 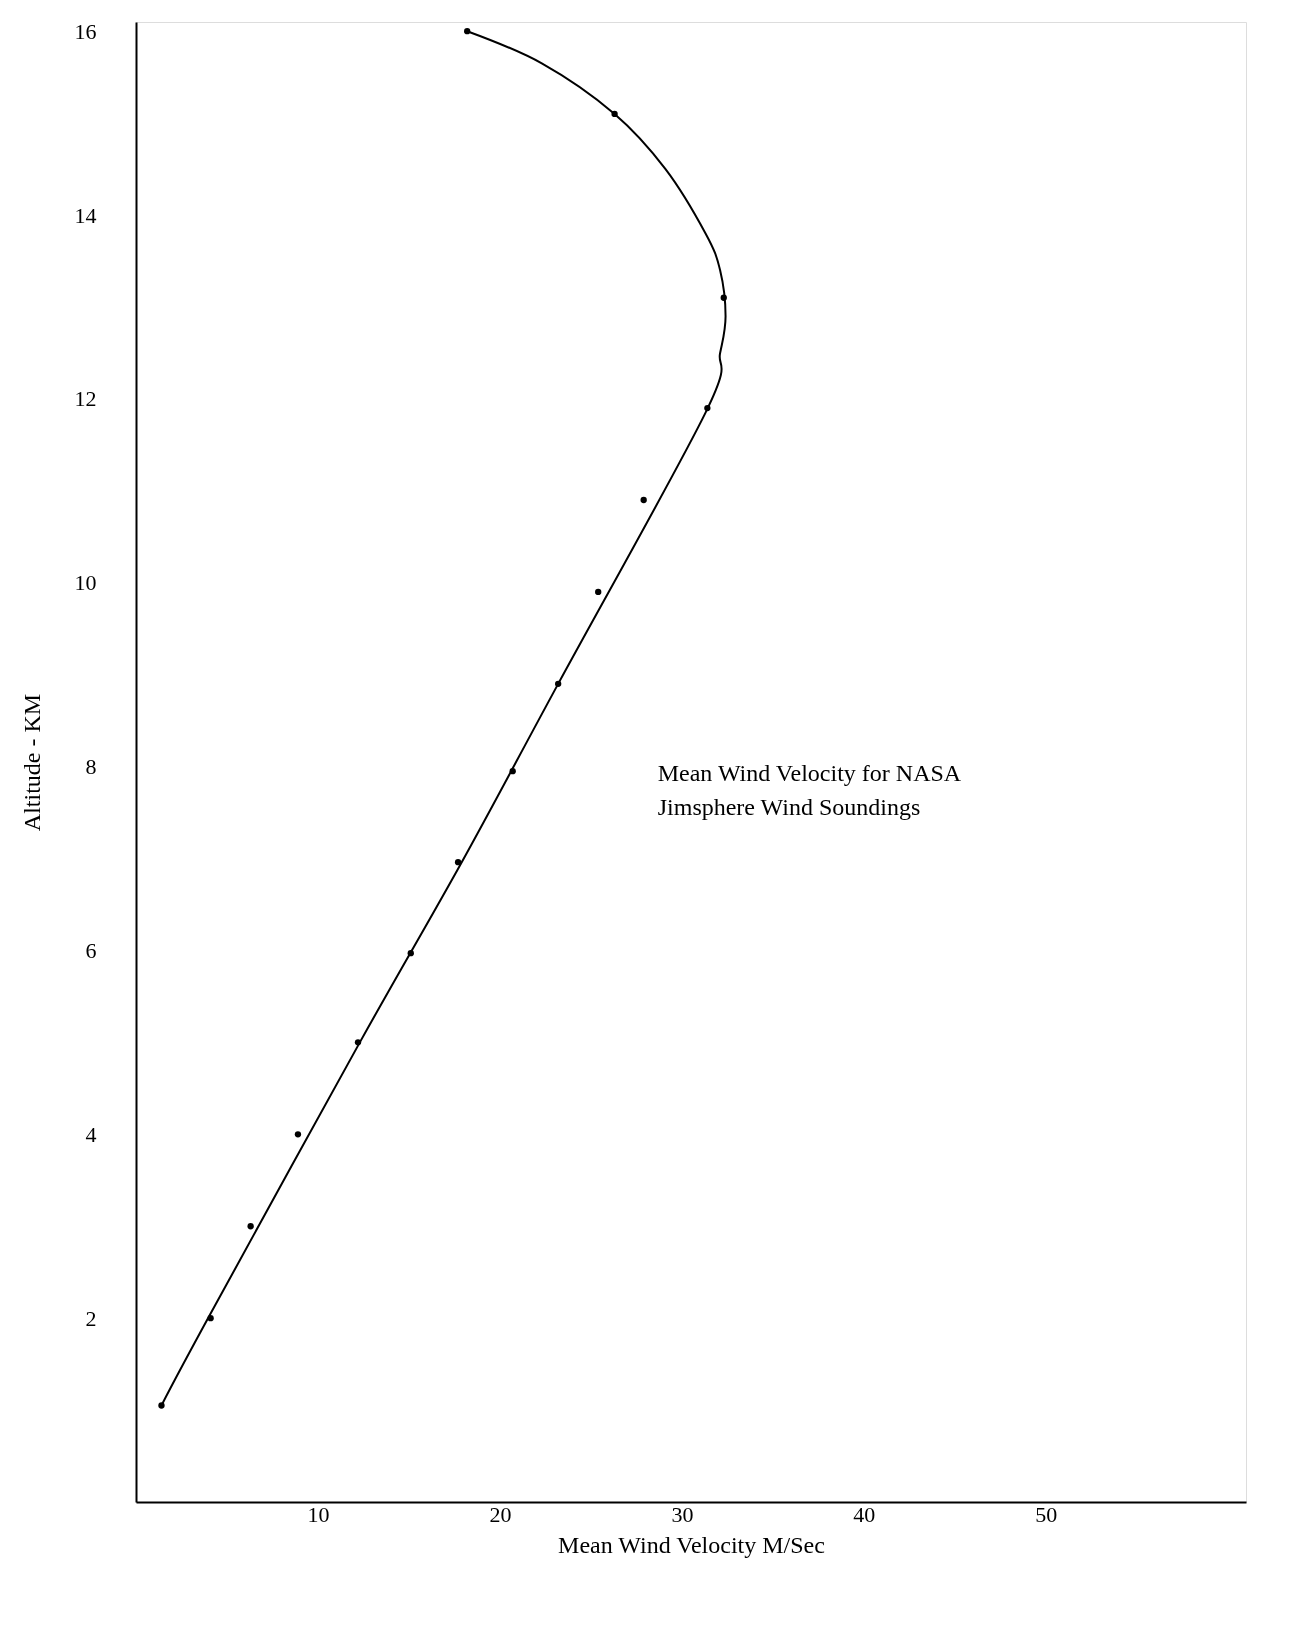 I want to click on y-axis-title: Altitude - KM, so click(x=31, y=762).